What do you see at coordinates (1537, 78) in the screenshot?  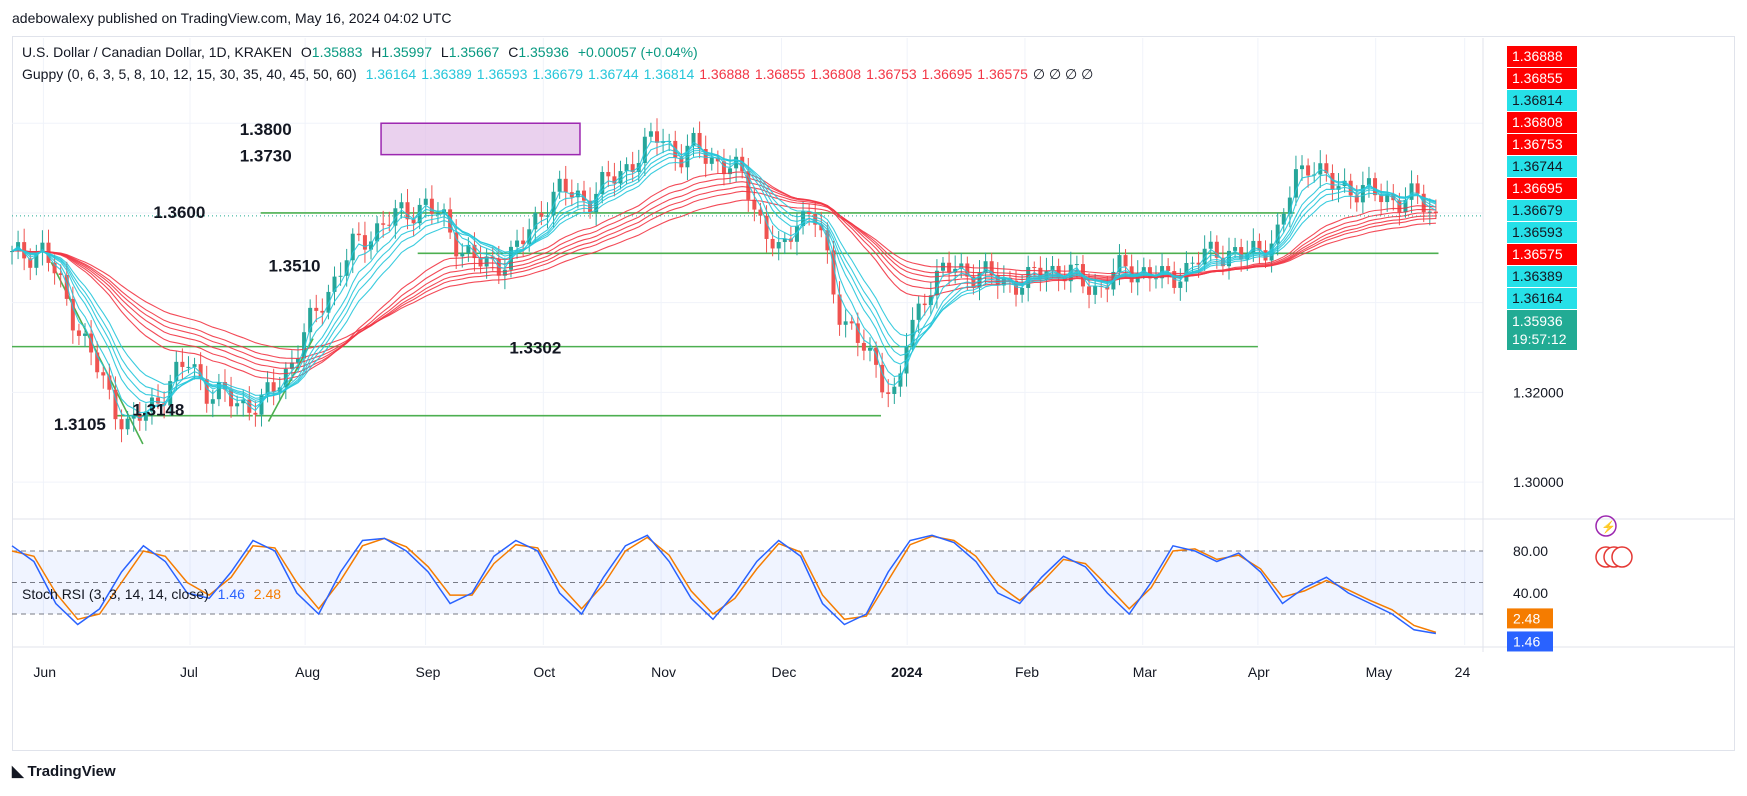 I see `guppy-price-badge-label: 1.36855` at bounding box center [1537, 78].